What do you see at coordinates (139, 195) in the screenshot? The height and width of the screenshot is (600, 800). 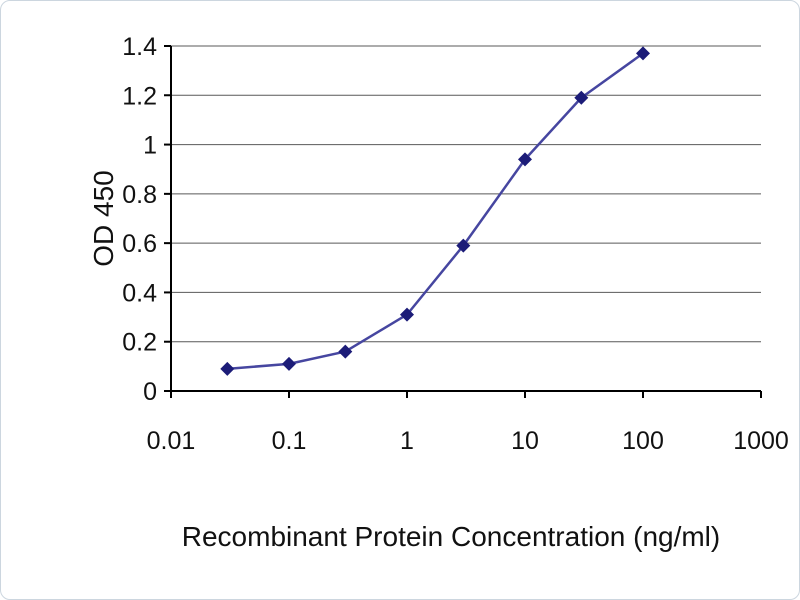 I see `y-tick-label: 0.8` at bounding box center [139, 195].